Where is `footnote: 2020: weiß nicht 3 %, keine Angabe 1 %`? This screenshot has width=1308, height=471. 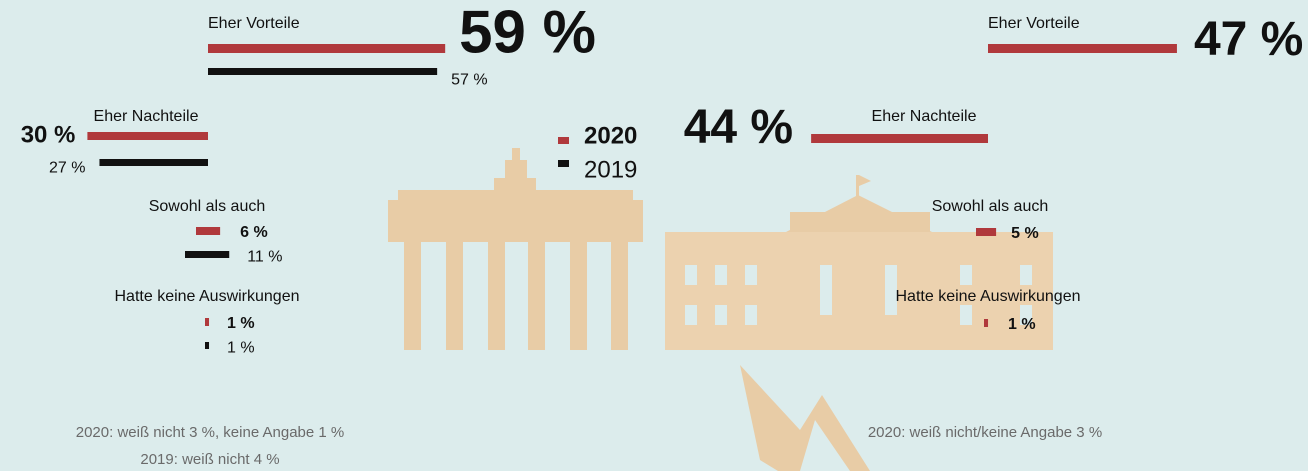
footnote: 2020: weiß nicht 3 %, keine Angabe 1 % is located at coordinates (210, 432).